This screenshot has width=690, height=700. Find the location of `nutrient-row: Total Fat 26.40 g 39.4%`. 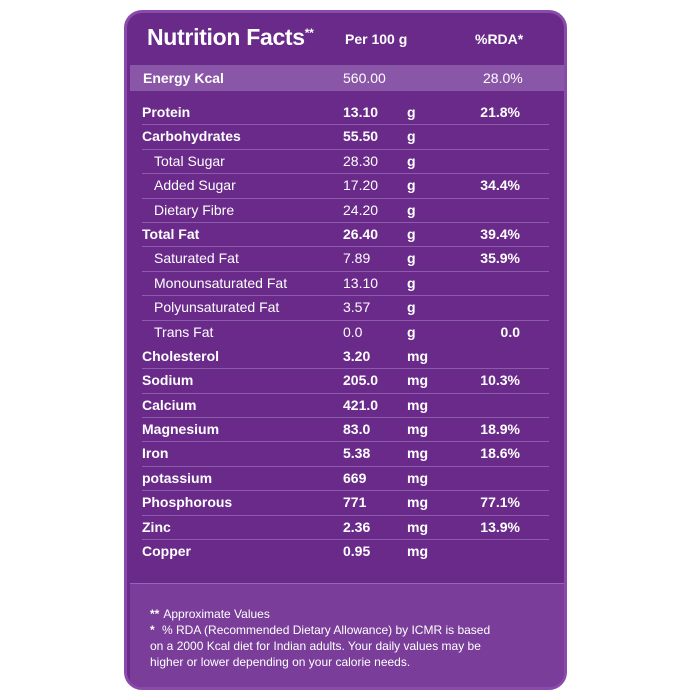

nutrient-row: Total Fat 26.40 g 39.4% is located at coordinates (345, 235).